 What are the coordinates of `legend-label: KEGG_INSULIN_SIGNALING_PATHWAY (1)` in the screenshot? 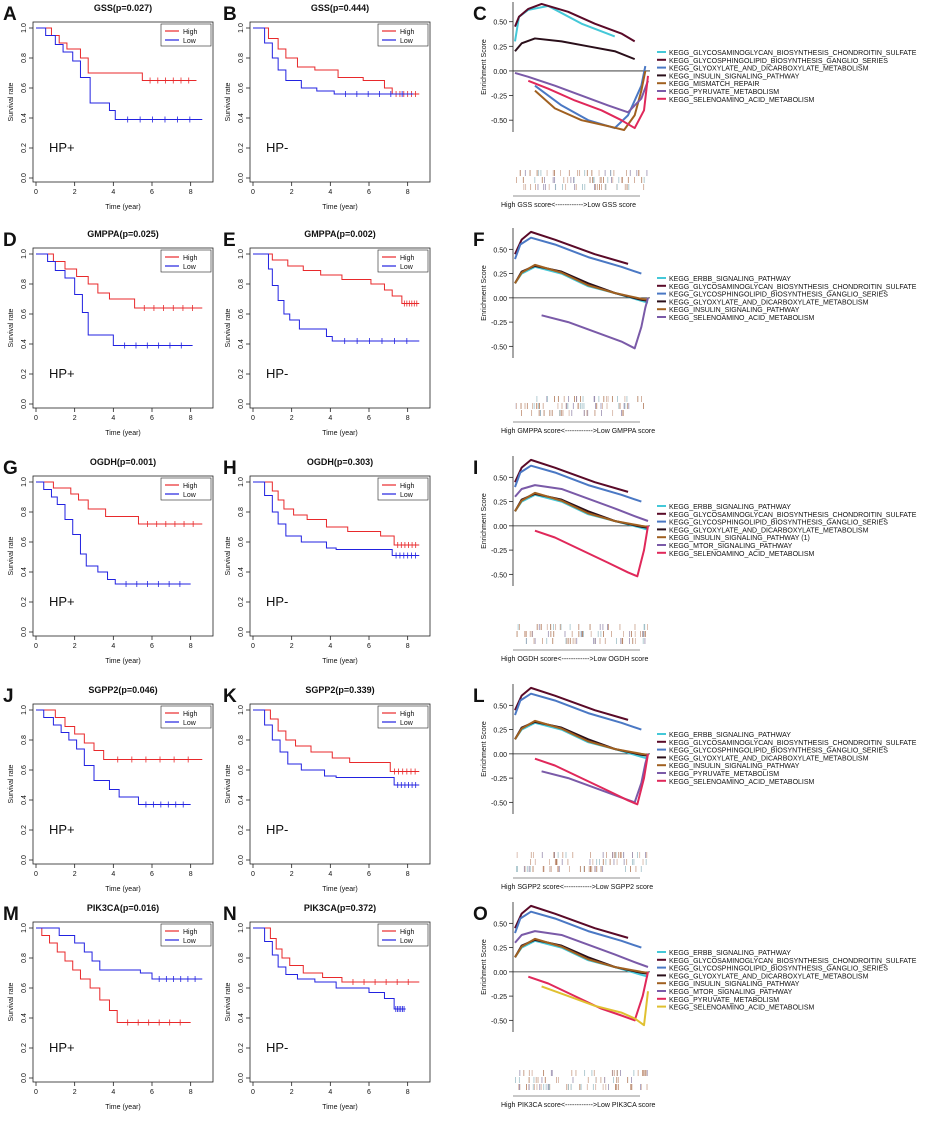 It's located at (739, 538).